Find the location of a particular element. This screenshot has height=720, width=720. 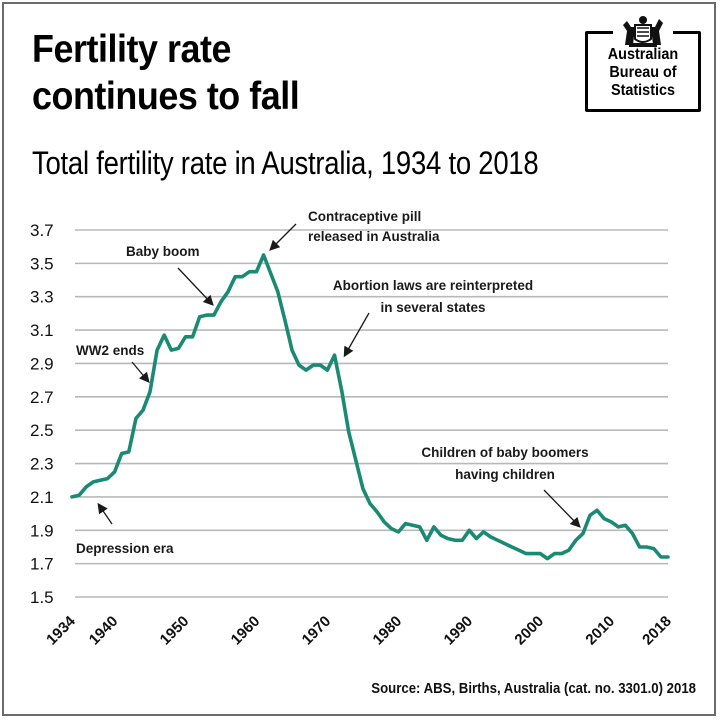

x-tick-label: 2018 is located at coordinates (657, 631).